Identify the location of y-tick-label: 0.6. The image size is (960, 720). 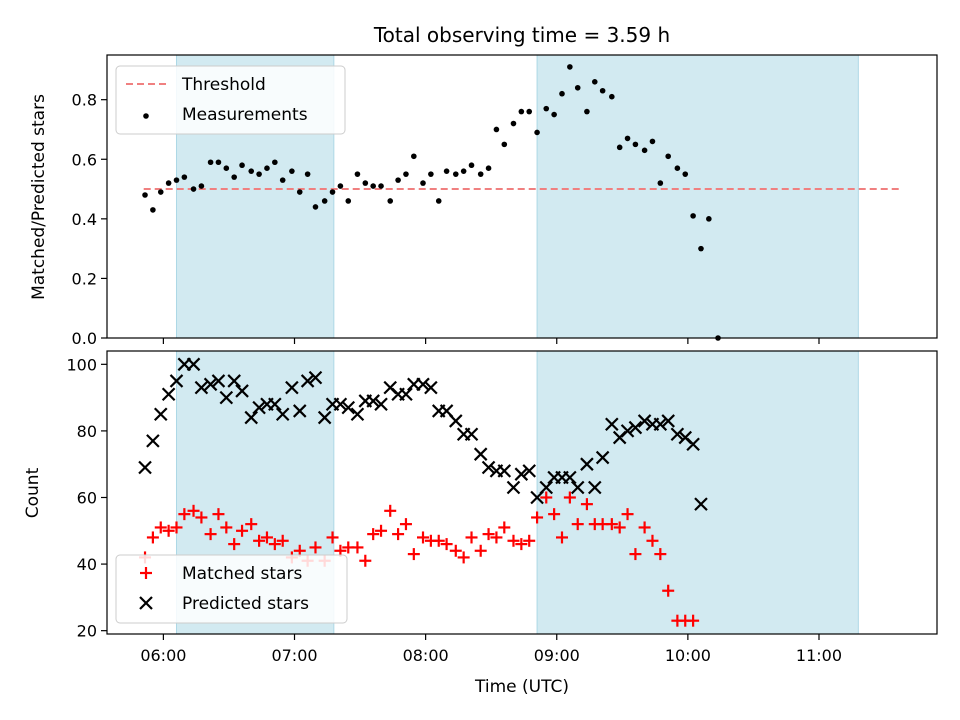
(84, 159).